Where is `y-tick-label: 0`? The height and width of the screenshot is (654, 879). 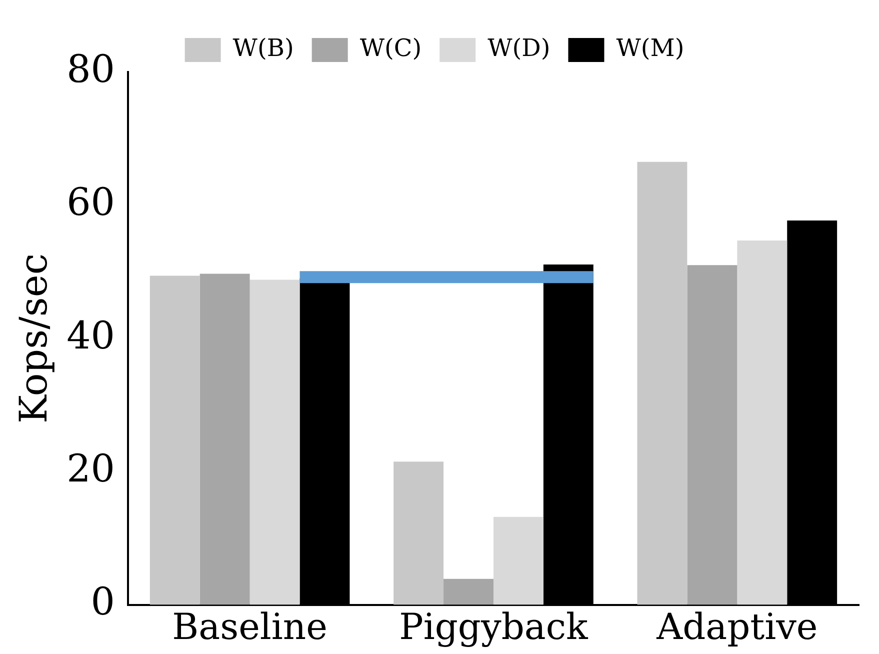 y-tick-label: 0 is located at coordinates (102, 602).